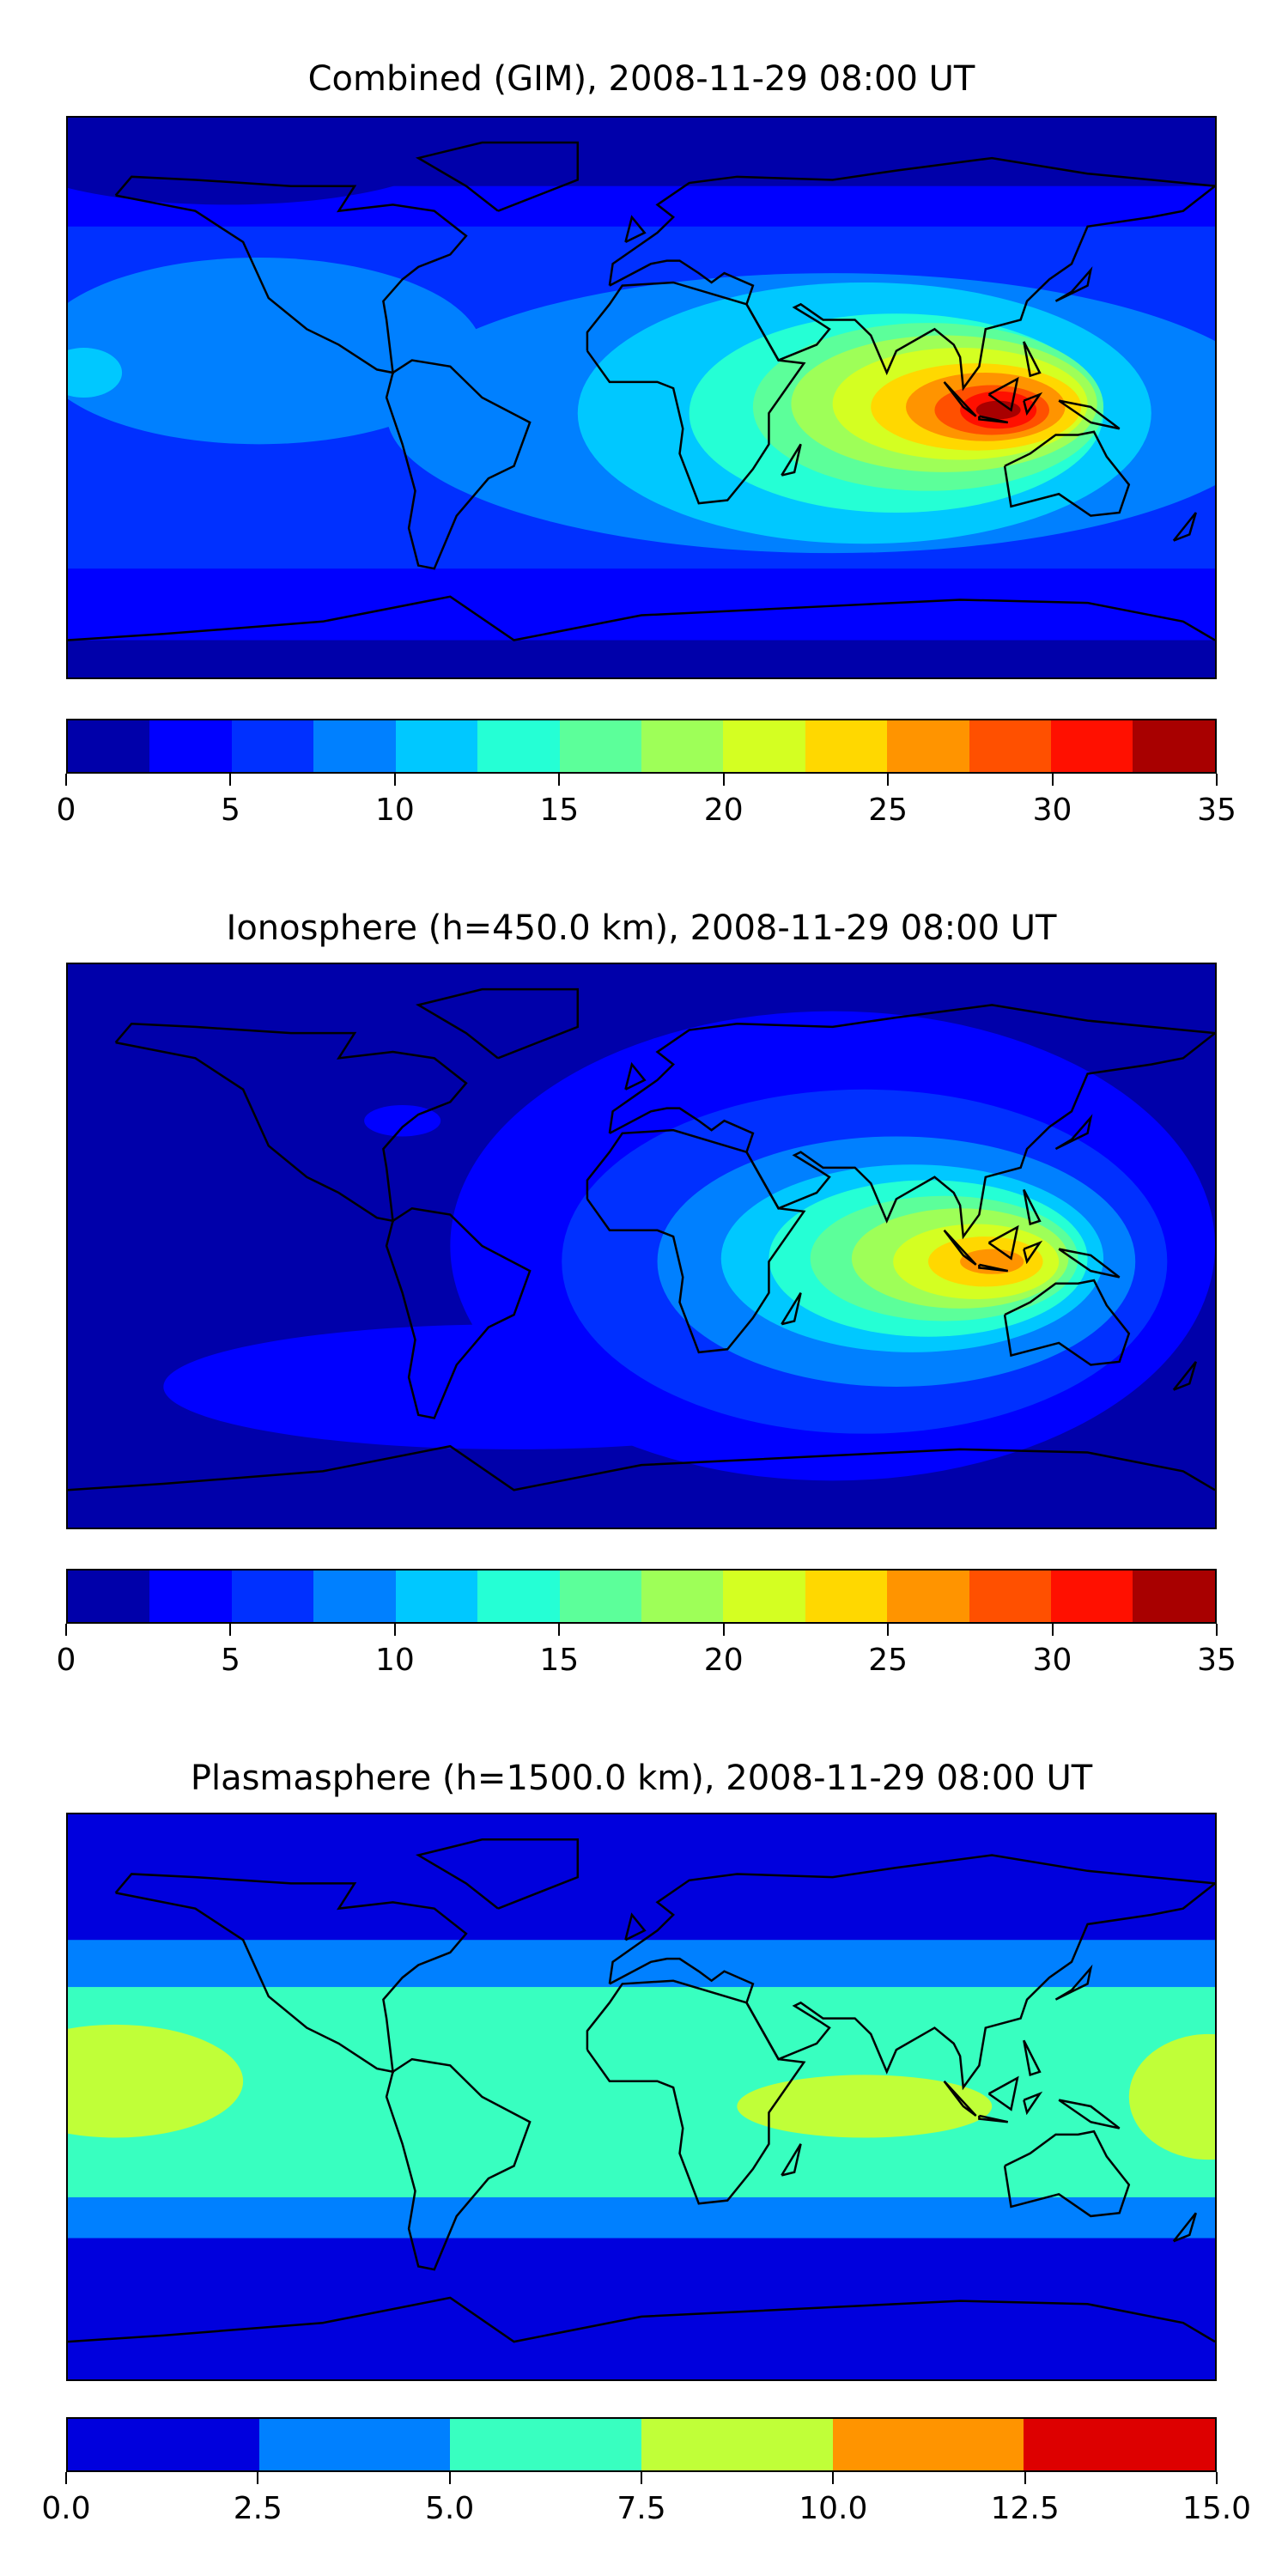 This screenshot has height=2576, width=1288. Describe the element at coordinates (230, 810) in the screenshot. I see `colorbar-tick-label: 5` at that location.